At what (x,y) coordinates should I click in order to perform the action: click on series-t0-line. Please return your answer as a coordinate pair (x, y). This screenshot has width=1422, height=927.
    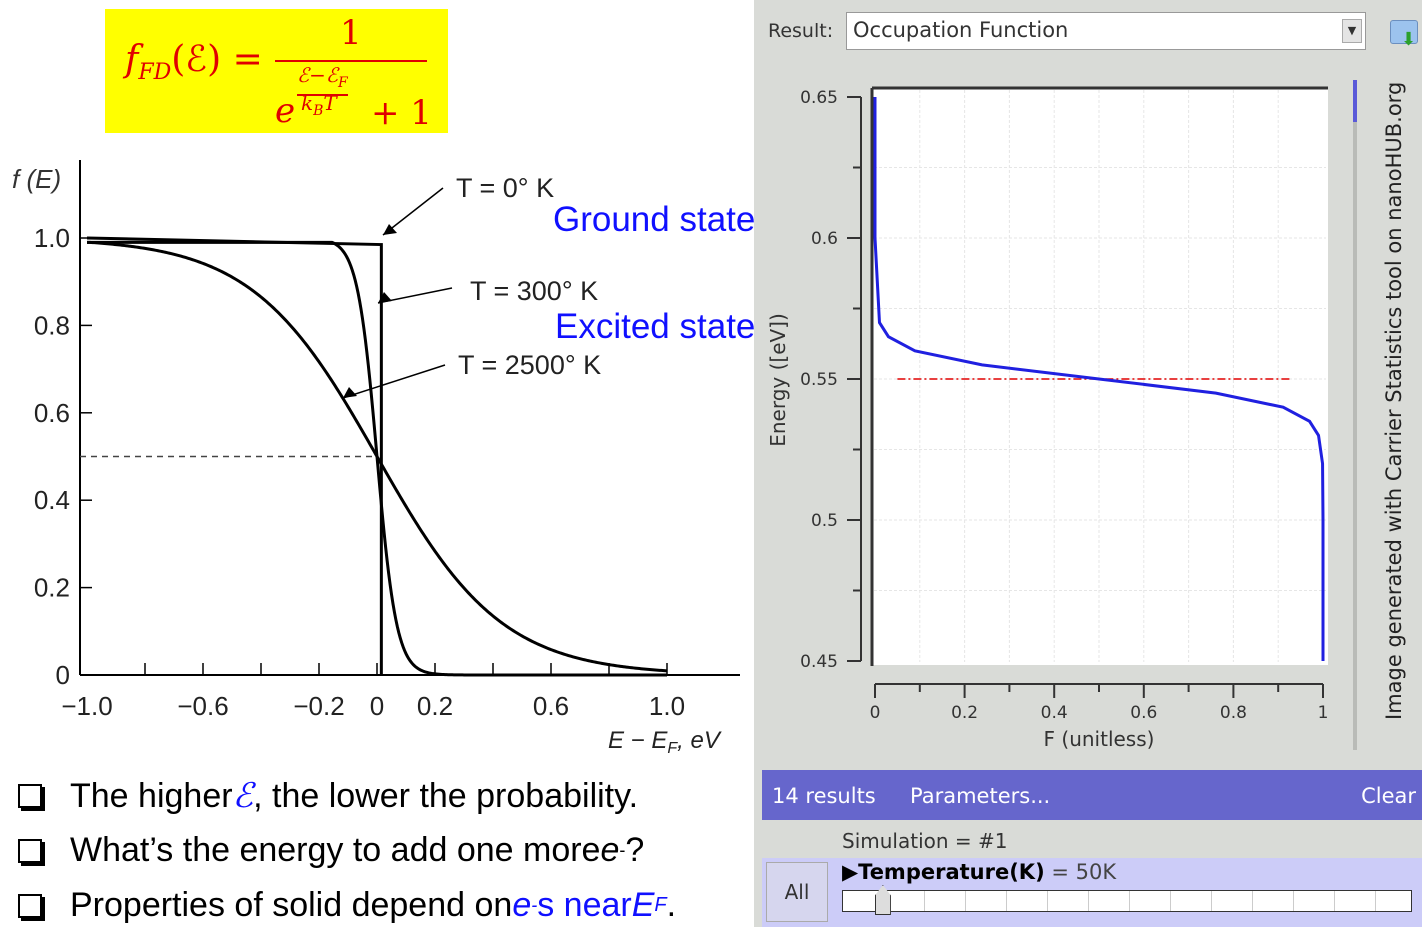
    Looking at the image, I should click on (234, 455).